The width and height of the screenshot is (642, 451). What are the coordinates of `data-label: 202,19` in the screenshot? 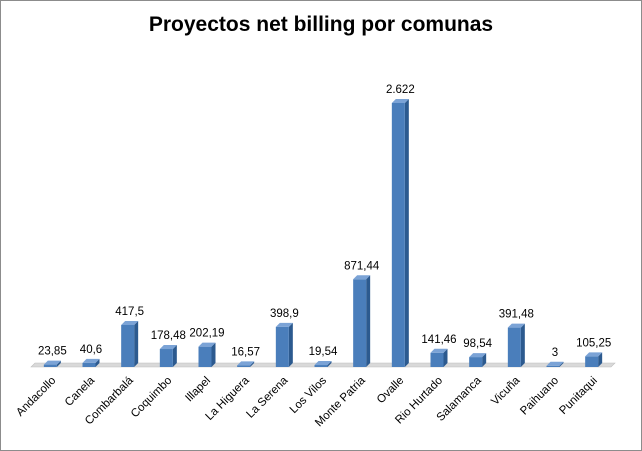 It's located at (206, 334).